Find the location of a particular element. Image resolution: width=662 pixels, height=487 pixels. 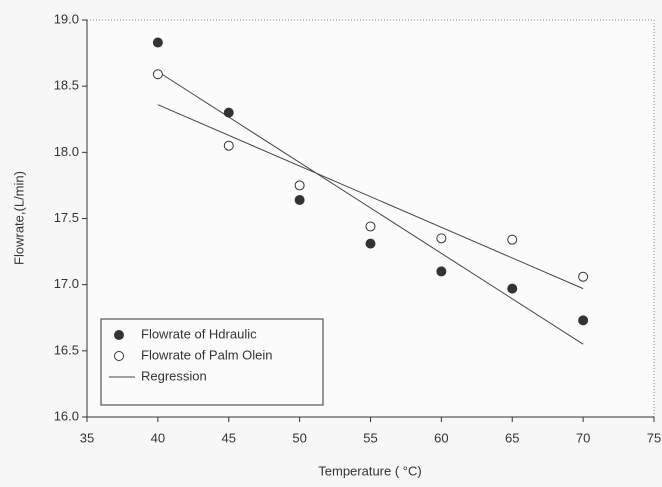

legend-label: Flowrate of Palm Olein is located at coordinates (207, 354).